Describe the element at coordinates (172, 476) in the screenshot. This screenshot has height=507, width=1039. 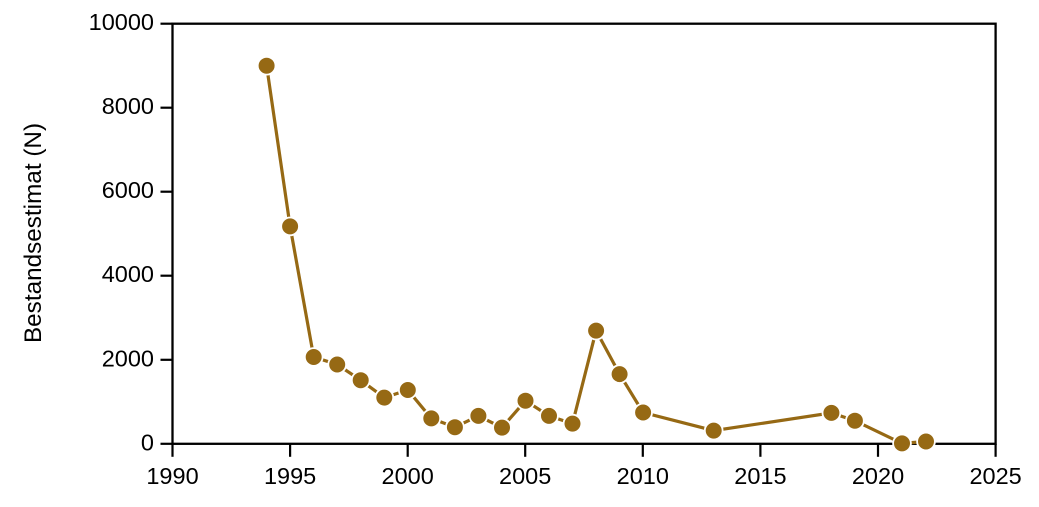
I see `svg-text: 1990` at that location.